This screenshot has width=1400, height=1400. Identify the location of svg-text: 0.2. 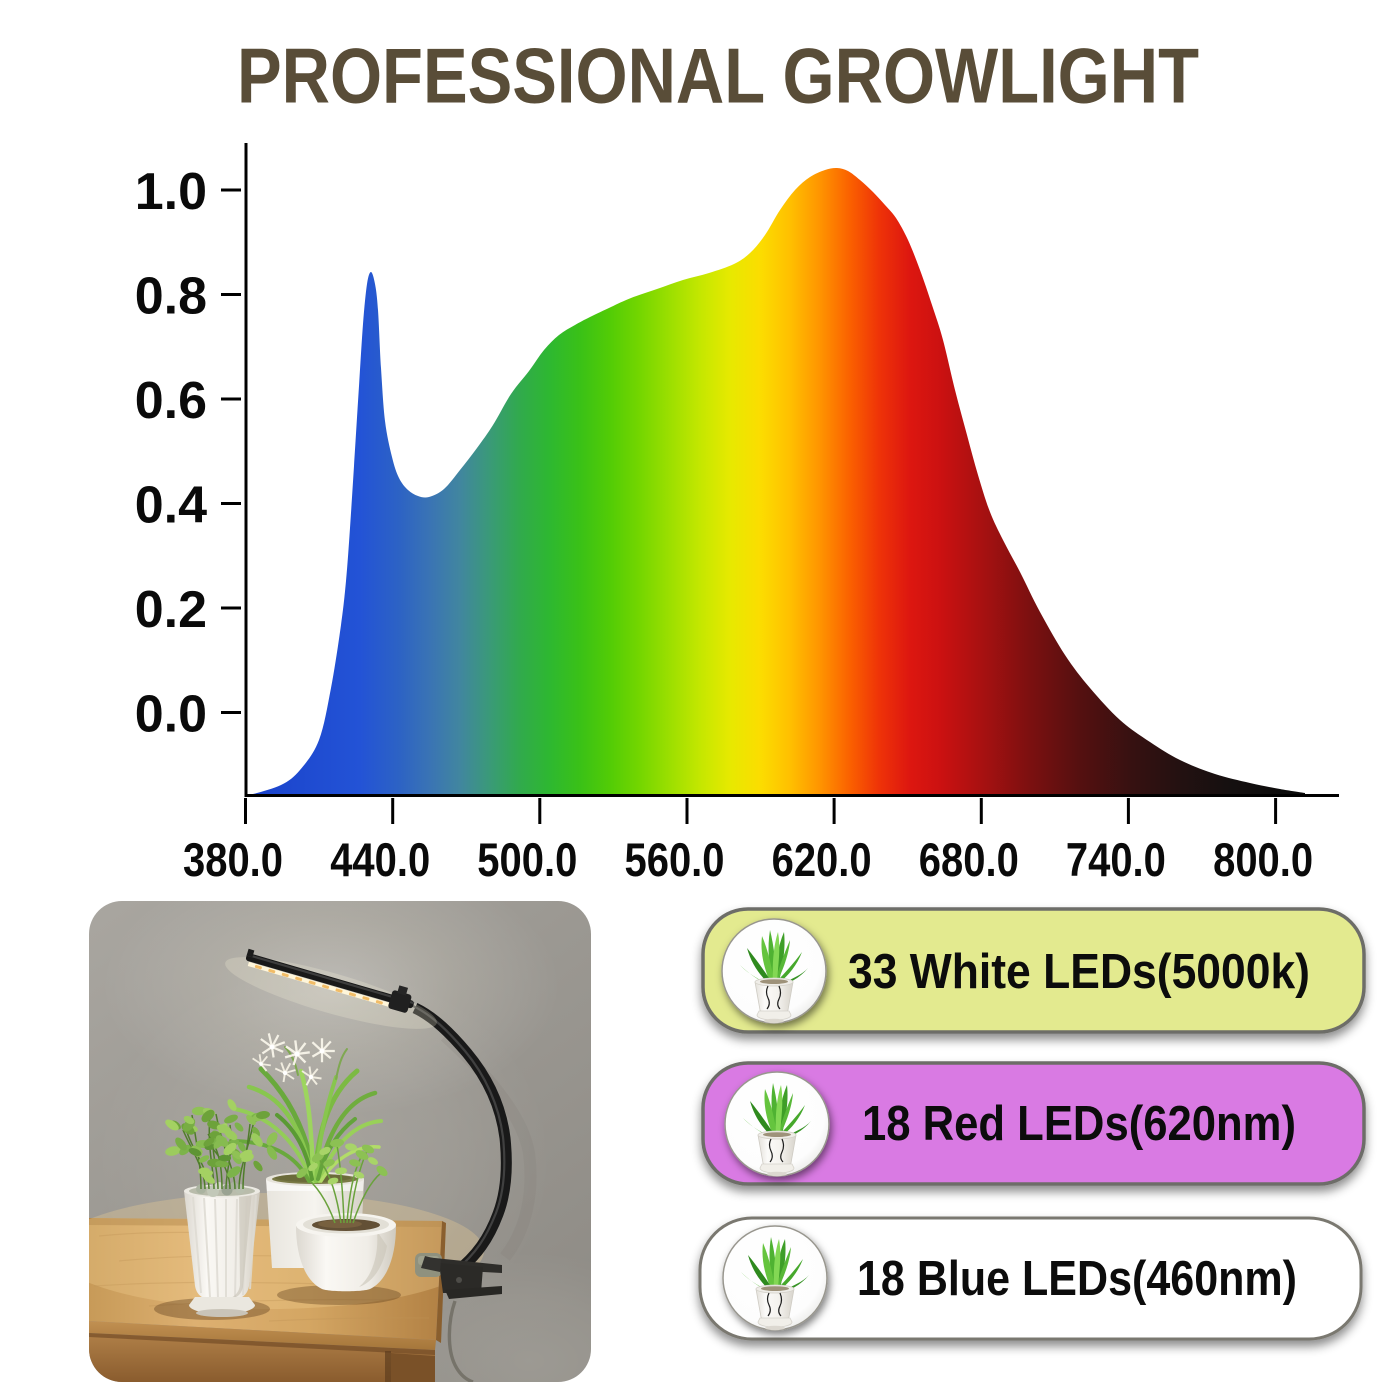
(171, 610).